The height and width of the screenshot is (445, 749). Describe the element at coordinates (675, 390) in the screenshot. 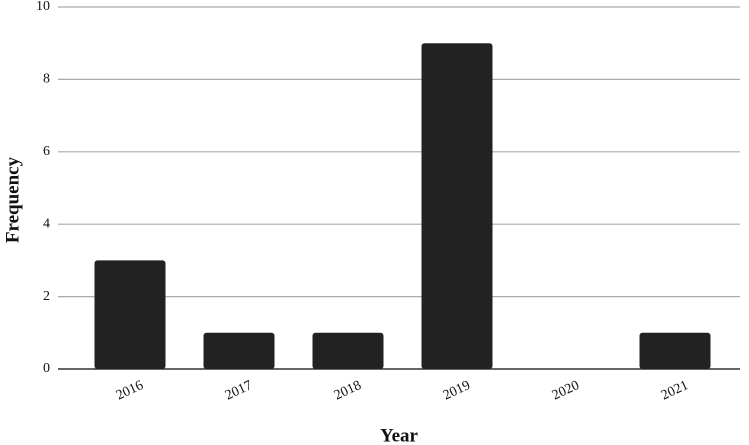

I see `x-tick-label: 2021` at that location.